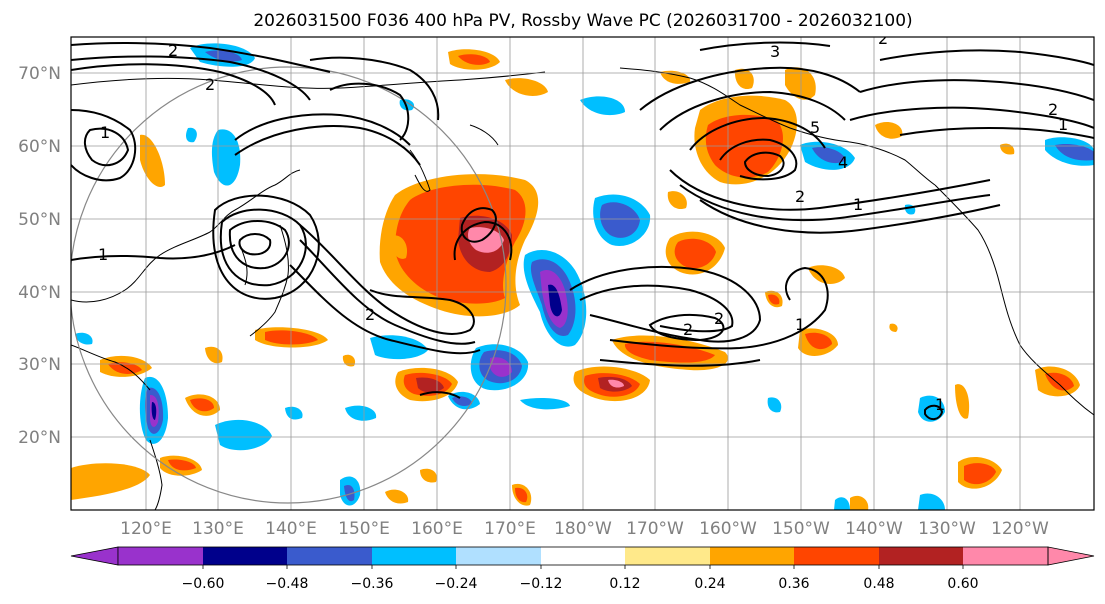 Image resolution: width=1105 pixels, height=604 pixels. What do you see at coordinates (728, 529) in the screenshot?
I see `lon-label: 160°W` at bounding box center [728, 529].